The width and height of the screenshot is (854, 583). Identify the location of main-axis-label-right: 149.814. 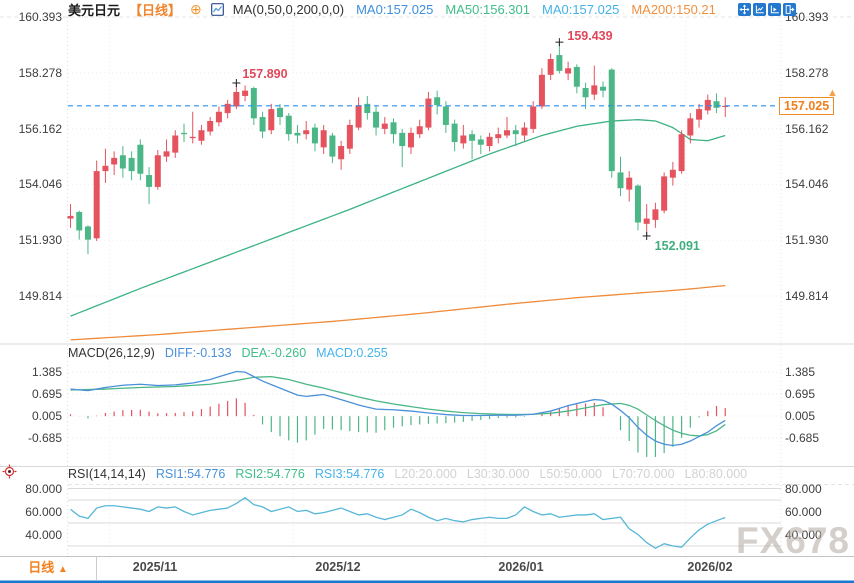
(807, 296).